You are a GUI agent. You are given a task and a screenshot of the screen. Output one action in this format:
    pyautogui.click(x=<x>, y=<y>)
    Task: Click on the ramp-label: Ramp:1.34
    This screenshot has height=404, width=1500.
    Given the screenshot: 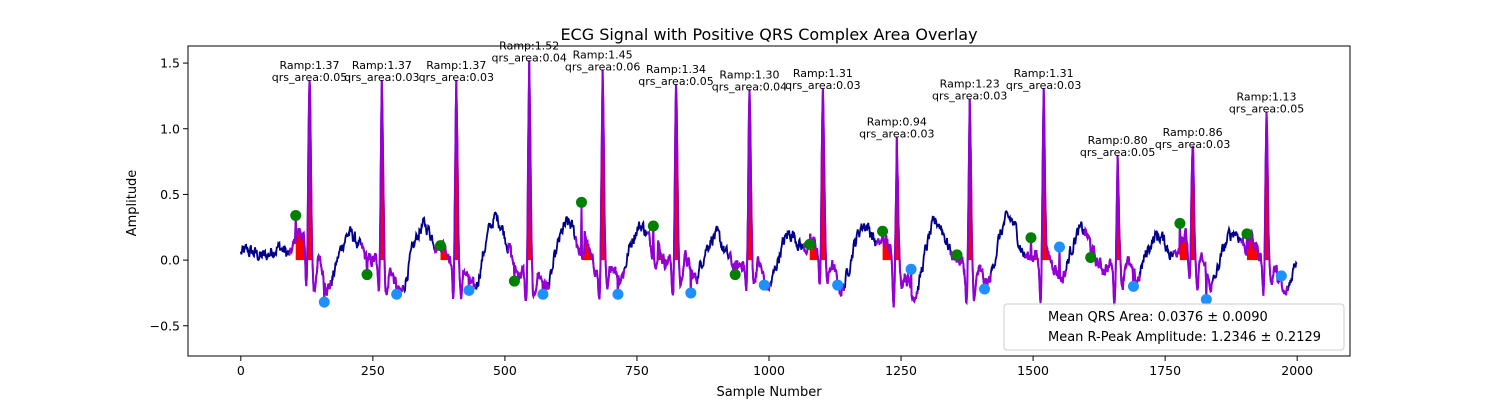 What is the action you would take?
    pyautogui.click(x=676, y=69)
    